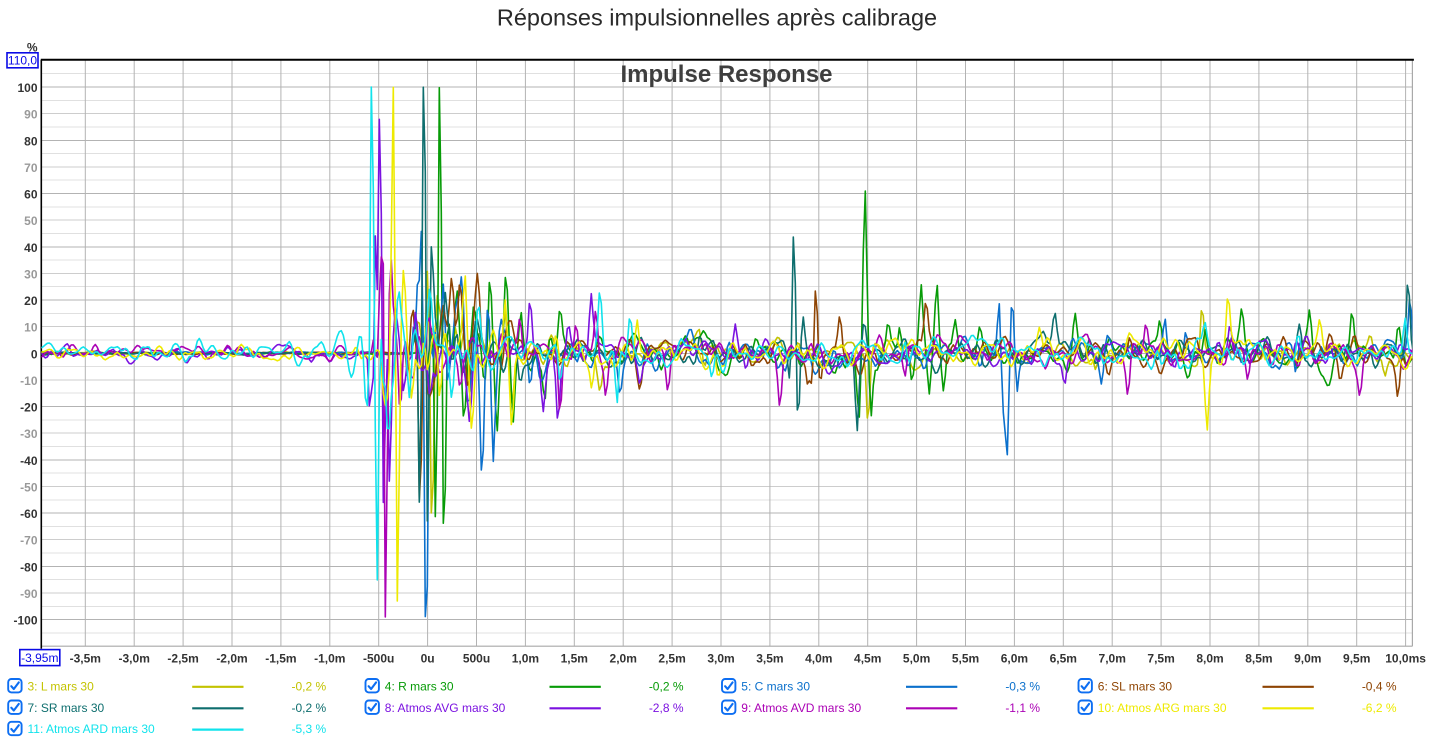  What do you see at coordinates (22, 61) in the screenshot?
I see `svg-text: 110,0` at bounding box center [22, 61].